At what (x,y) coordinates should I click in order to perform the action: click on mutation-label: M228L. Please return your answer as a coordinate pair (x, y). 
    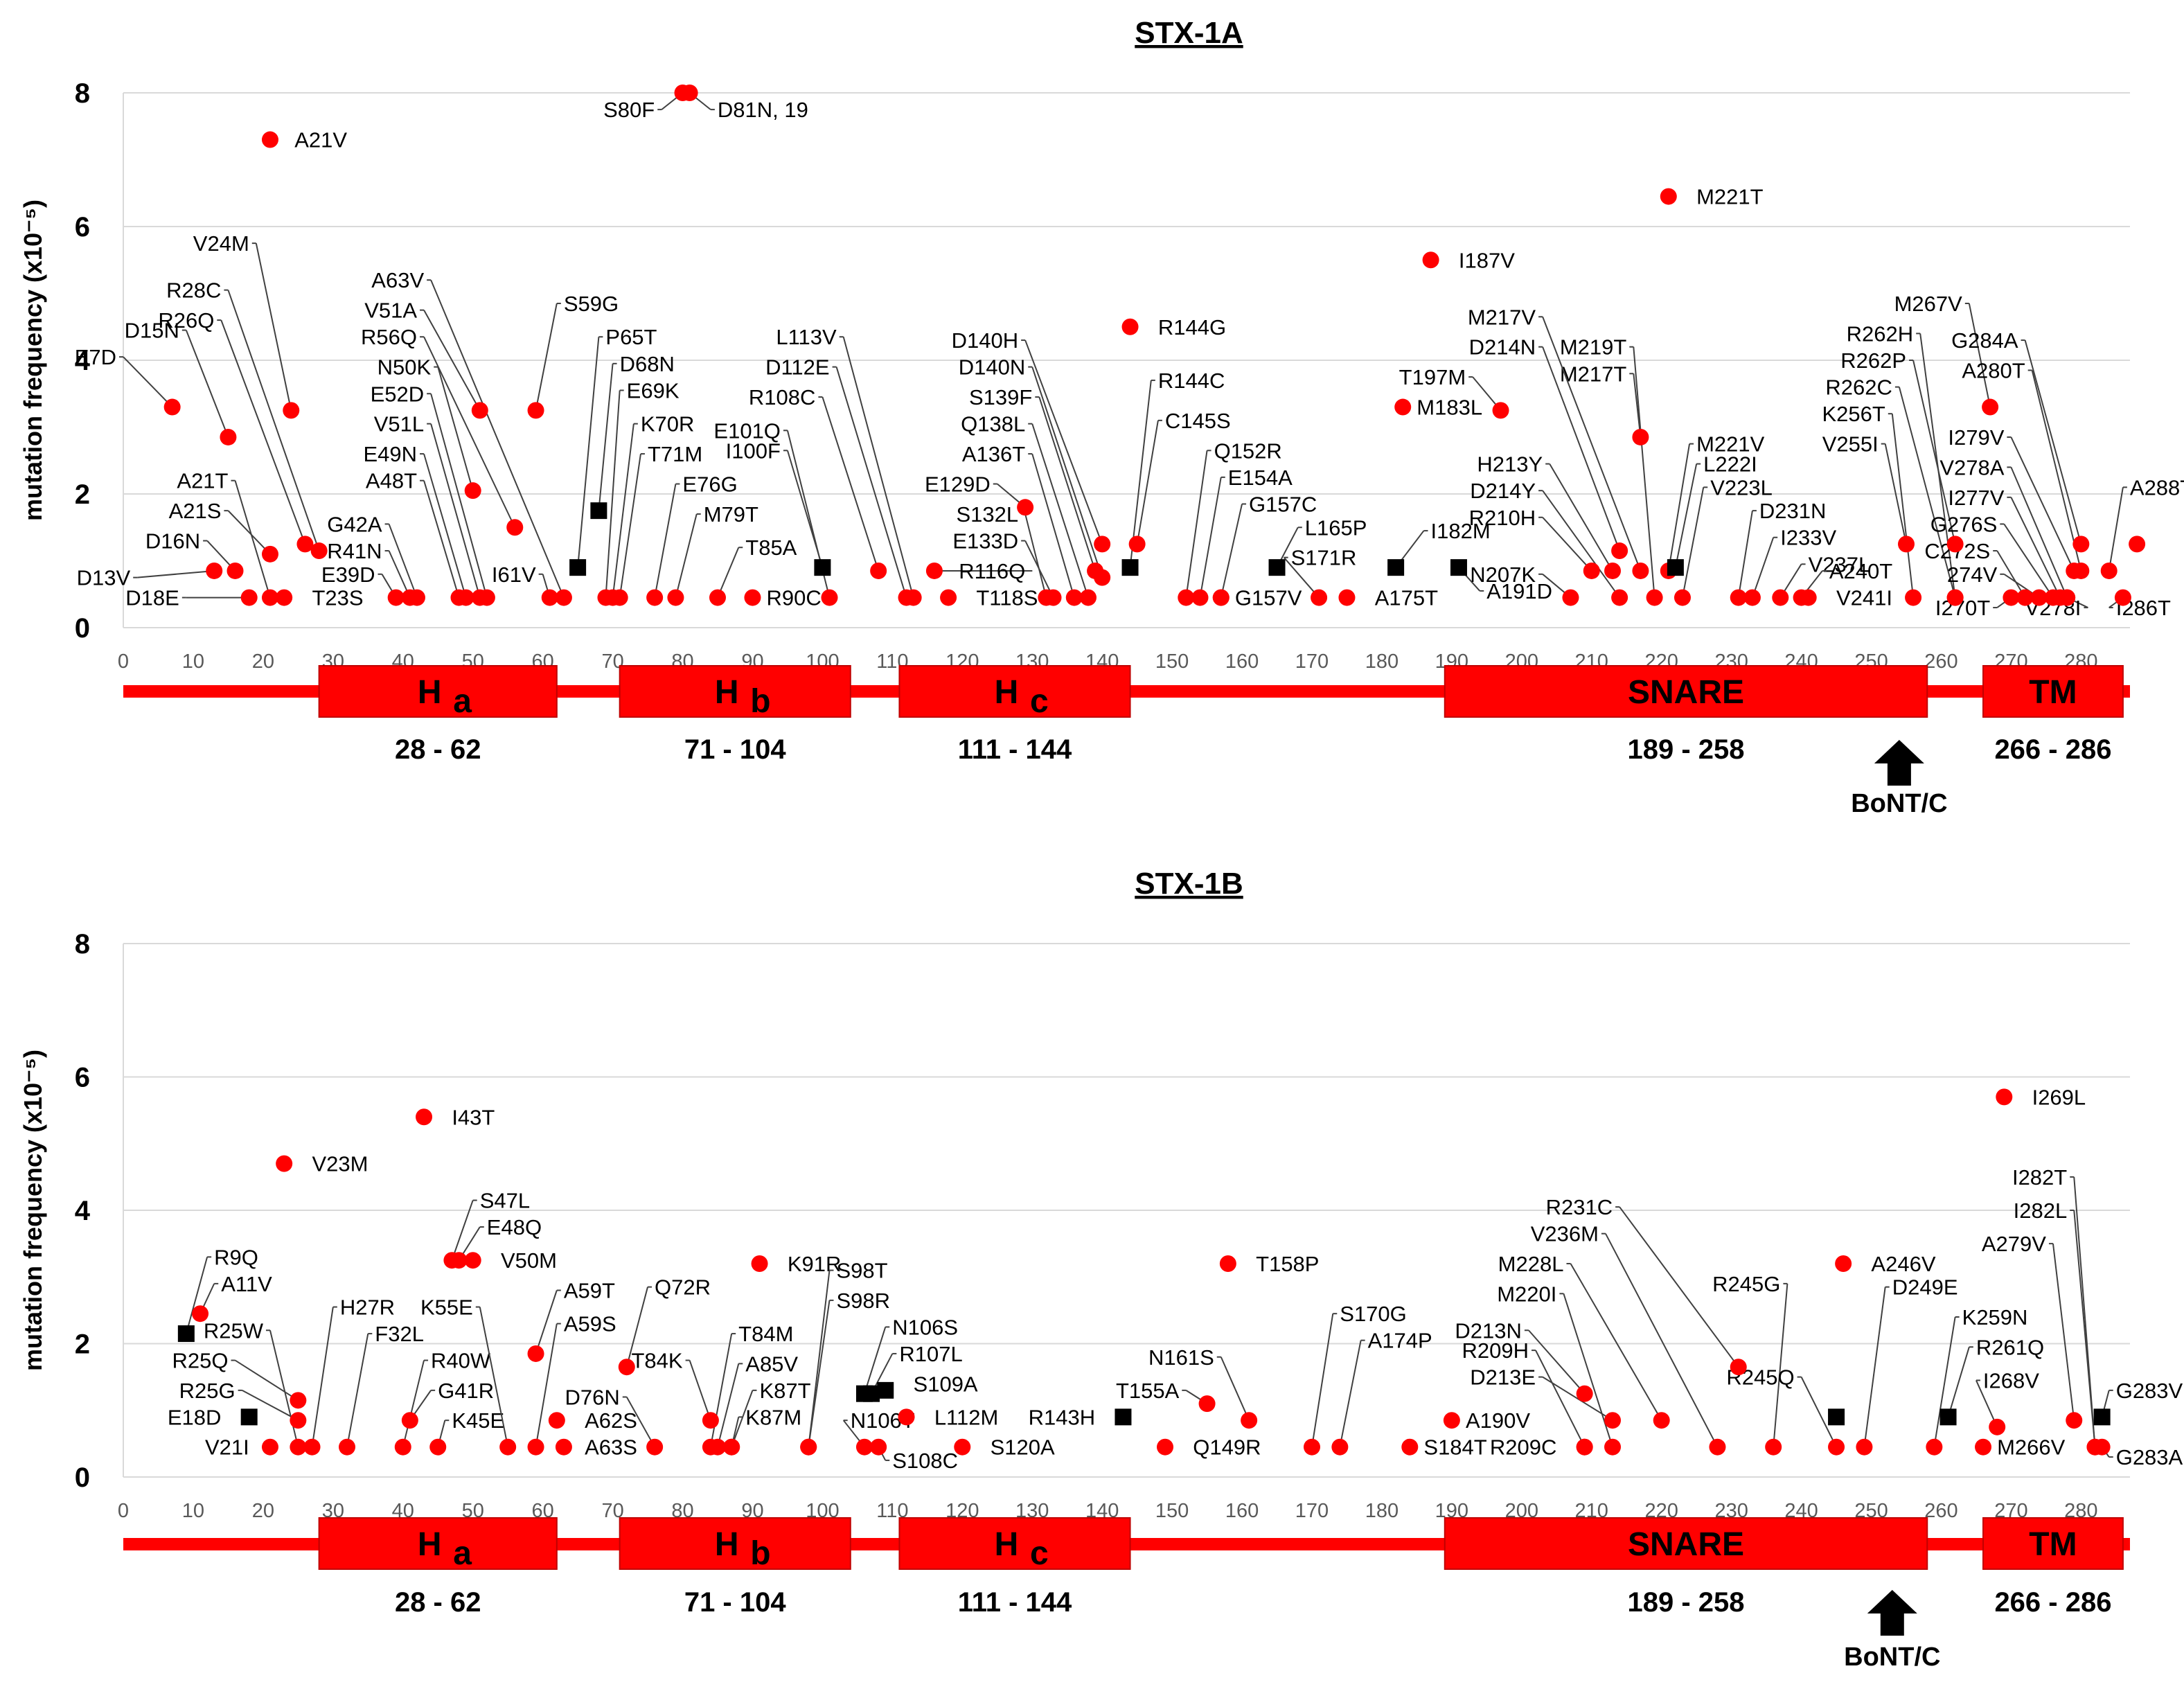
    Looking at the image, I should click on (1531, 1264).